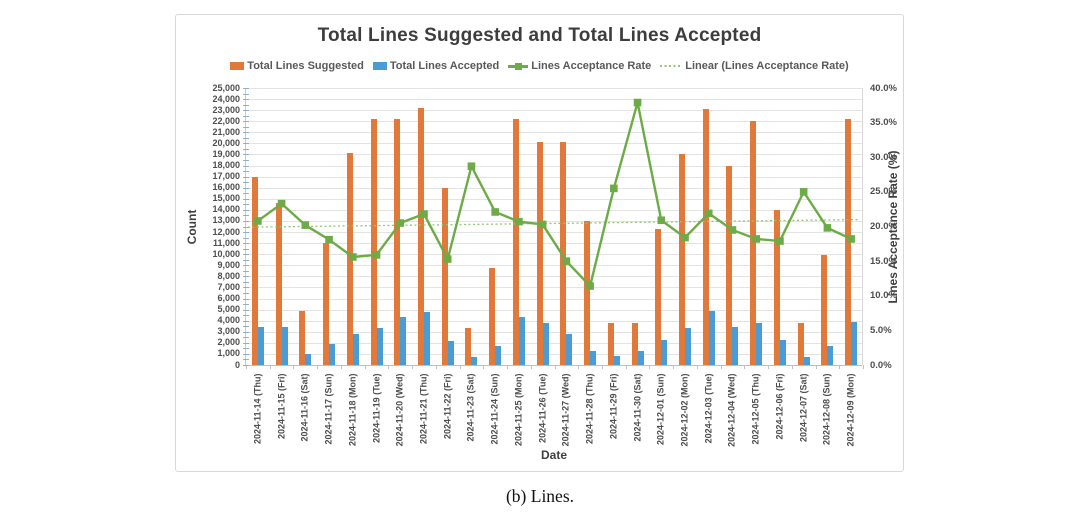  Describe the element at coordinates (304, 407) in the screenshot. I see `x-tick-label: 2024-11-16 (Sat)` at that location.